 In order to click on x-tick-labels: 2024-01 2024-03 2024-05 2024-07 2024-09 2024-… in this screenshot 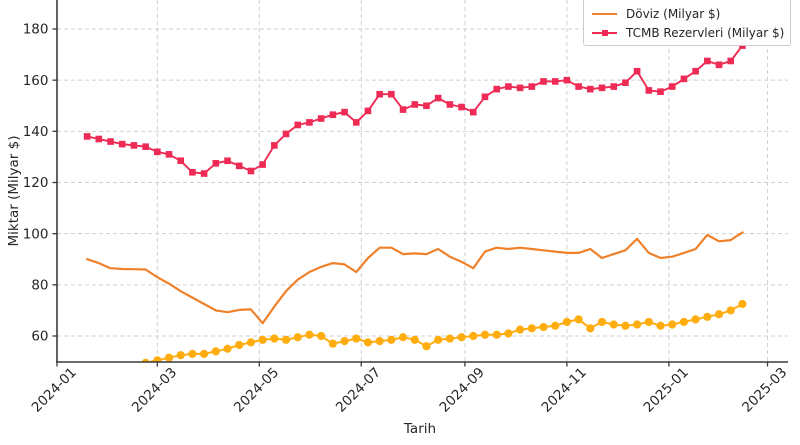, I will do `click(410, 390)`.